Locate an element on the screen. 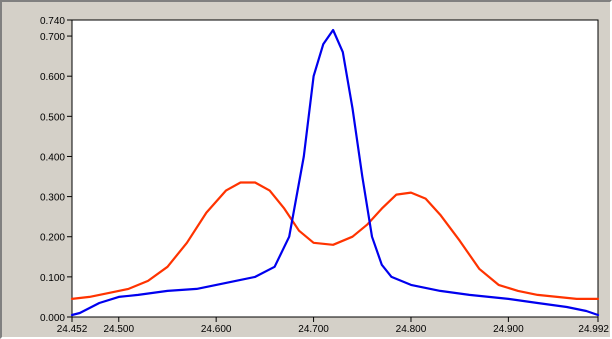  x-tick-label: 24.700 is located at coordinates (313, 329).